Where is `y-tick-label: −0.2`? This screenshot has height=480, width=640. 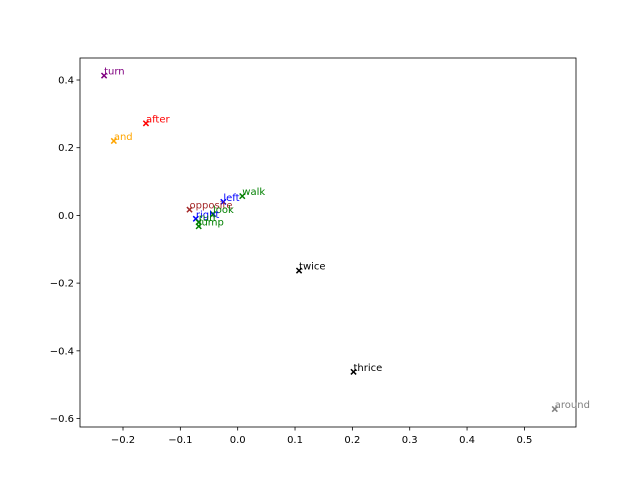 y-tick-label: −0.2 is located at coordinates (62, 284).